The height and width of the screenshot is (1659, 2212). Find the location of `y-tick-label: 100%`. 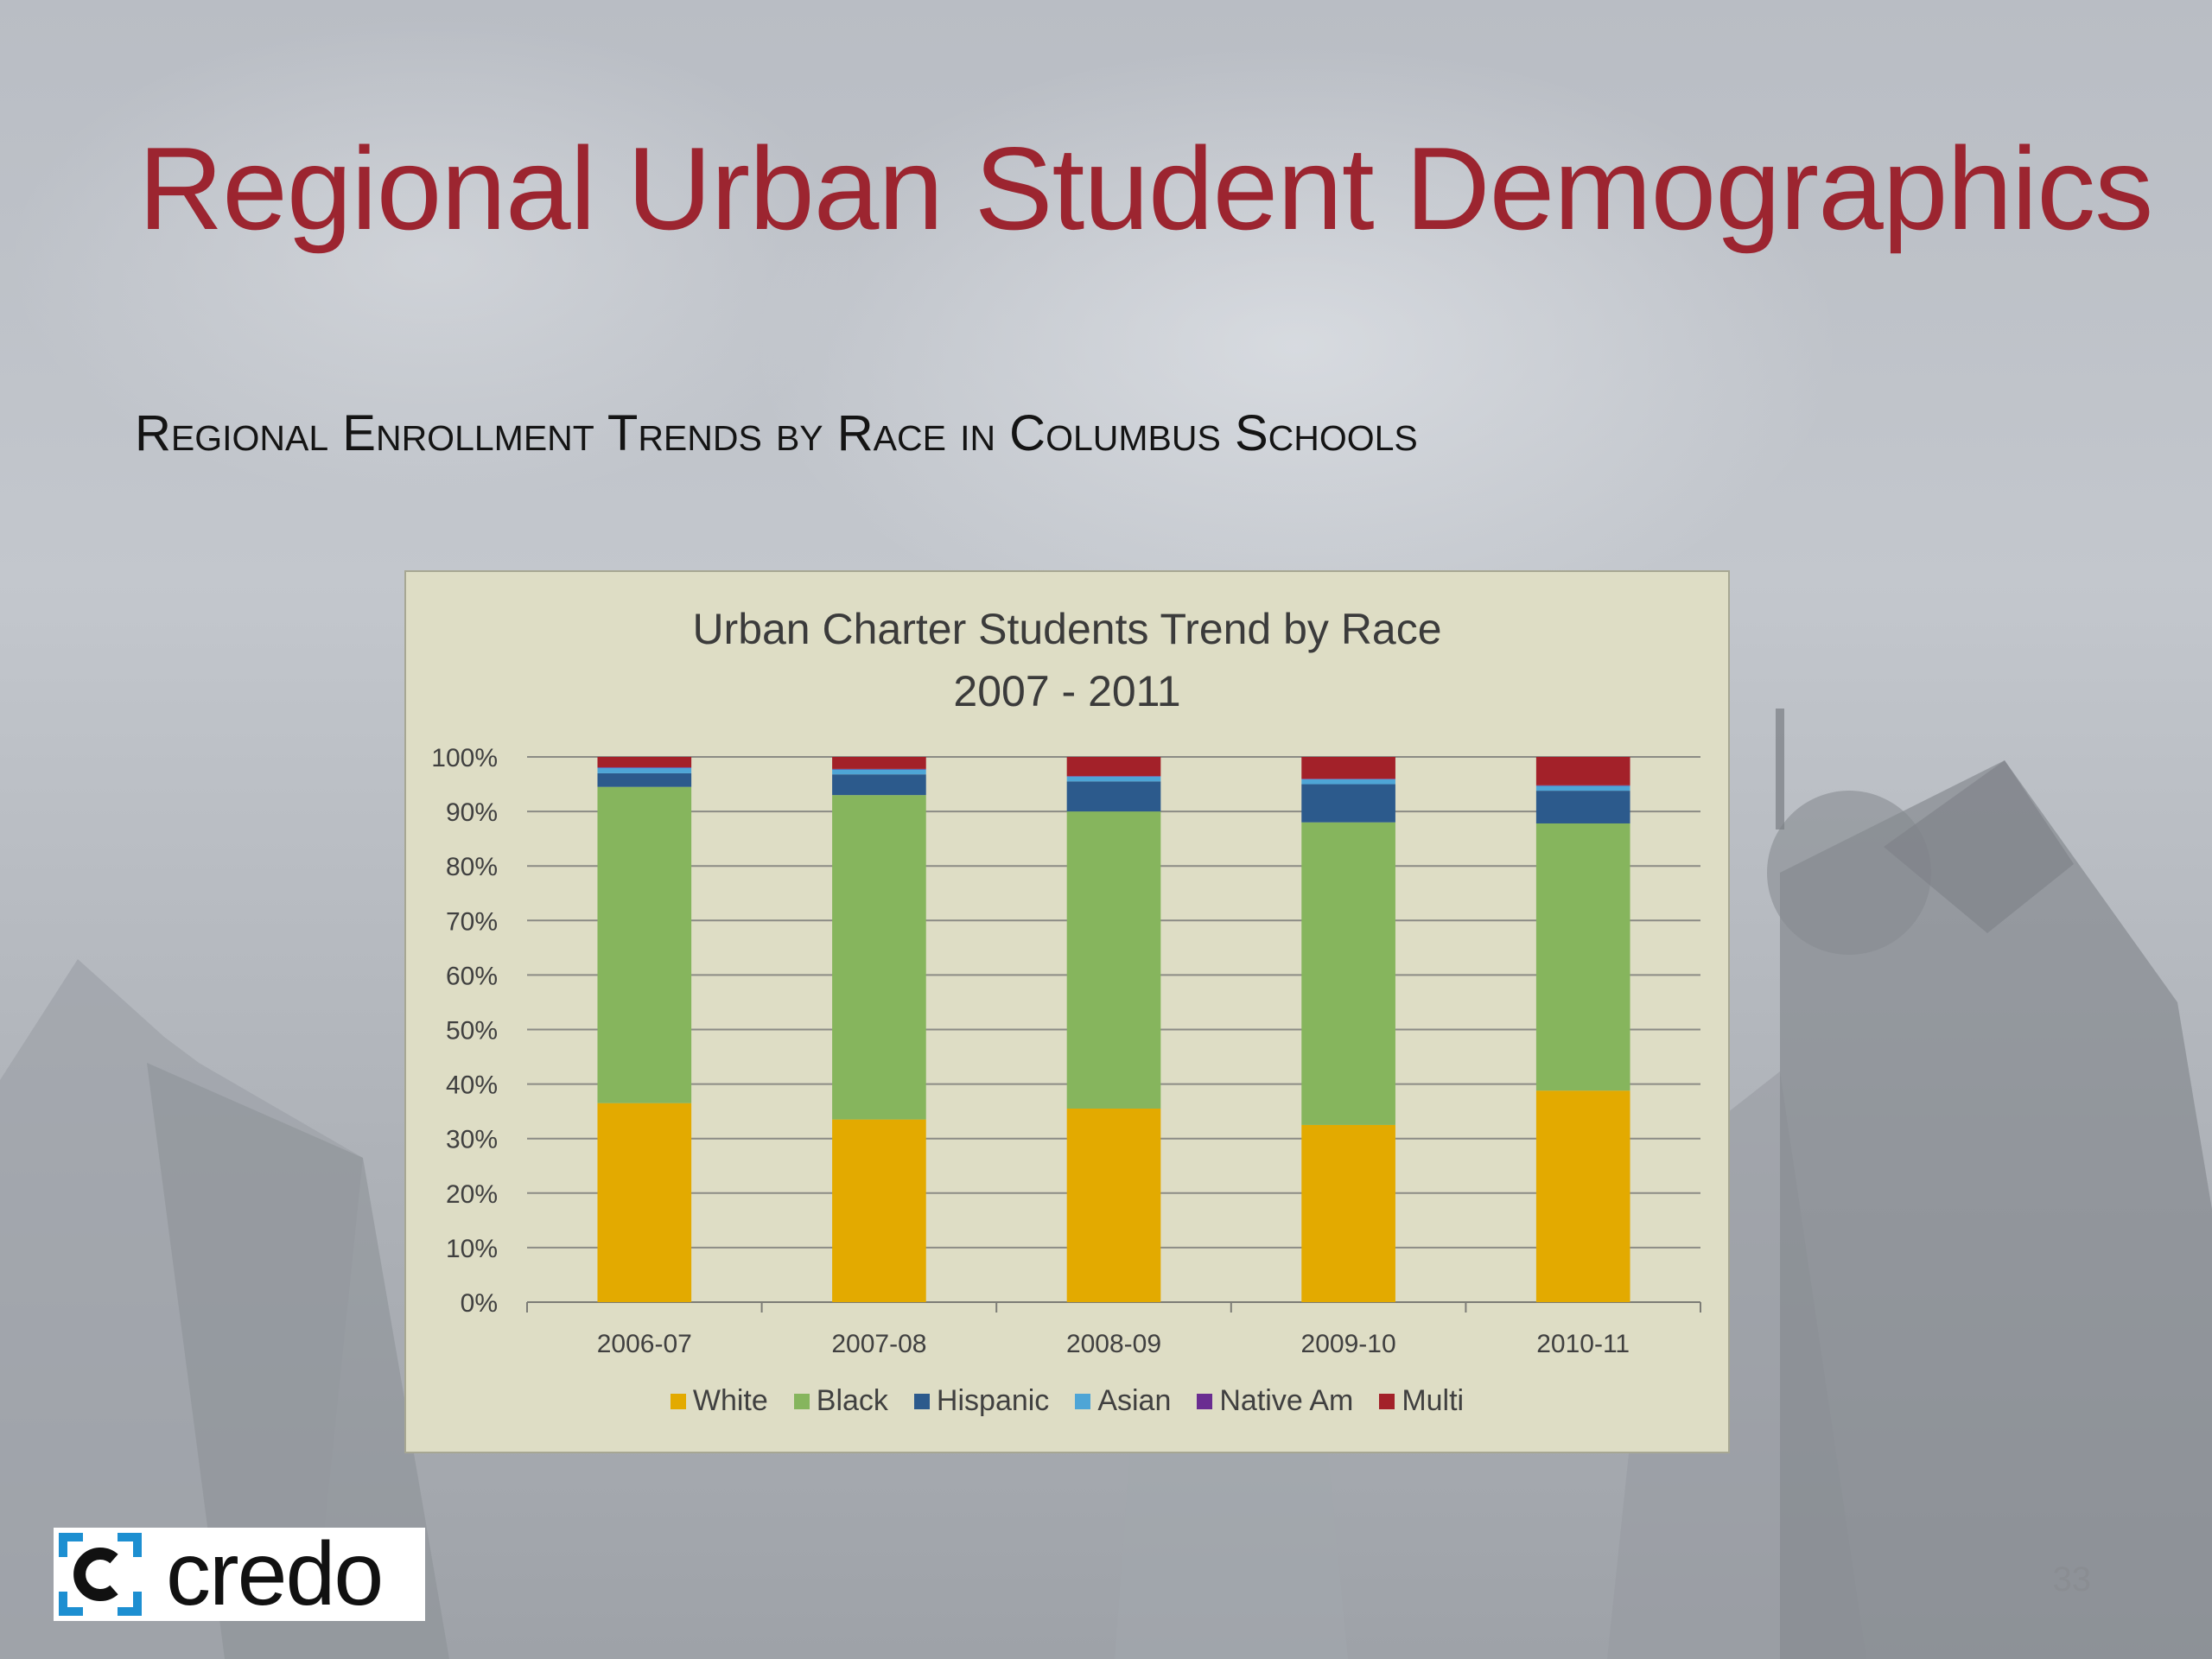

y-tick-label: 100% is located at coordinates (464, 758).